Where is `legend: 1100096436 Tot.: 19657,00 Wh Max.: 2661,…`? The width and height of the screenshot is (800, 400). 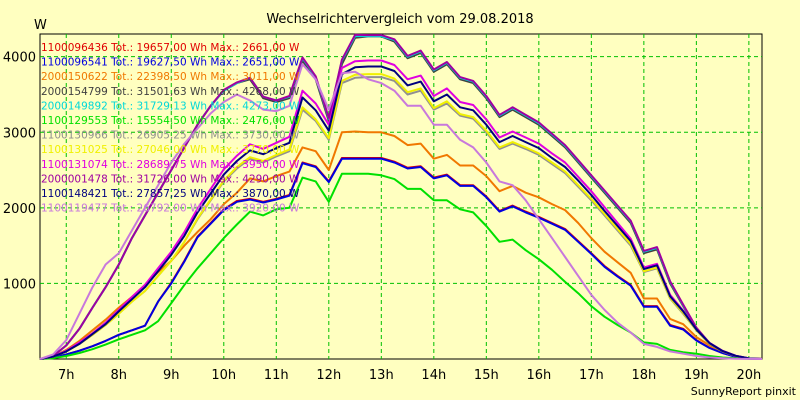
legend: 1100096436 Tot.: 19657,00 Wh Max.: 2661,… is located at coordinates (170, 128).